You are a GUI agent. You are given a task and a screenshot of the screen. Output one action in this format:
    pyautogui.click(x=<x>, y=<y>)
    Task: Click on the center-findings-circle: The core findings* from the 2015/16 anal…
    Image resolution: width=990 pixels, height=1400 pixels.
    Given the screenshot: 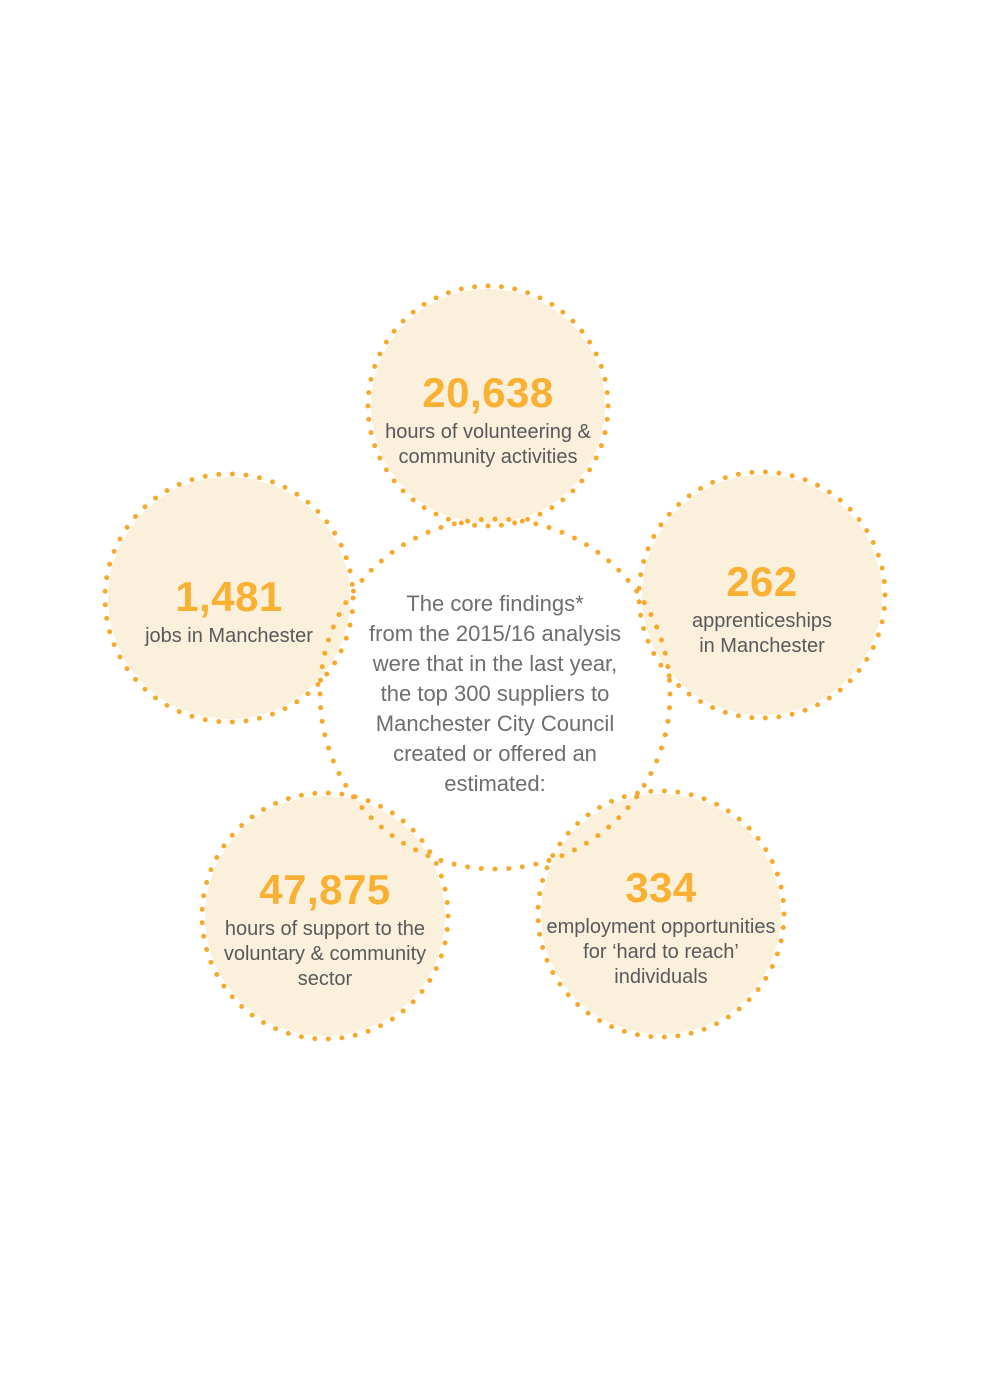 What is the action you would take?
    pyautogui.click(x=495, y=694)
    